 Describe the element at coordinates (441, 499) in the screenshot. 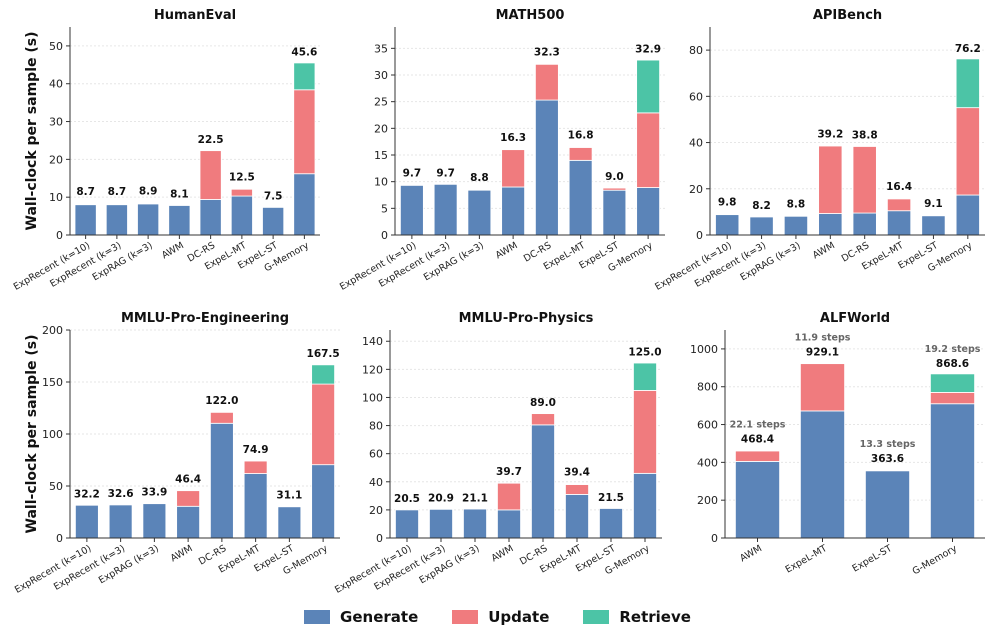

I see `value-label: 20.9` at that location.